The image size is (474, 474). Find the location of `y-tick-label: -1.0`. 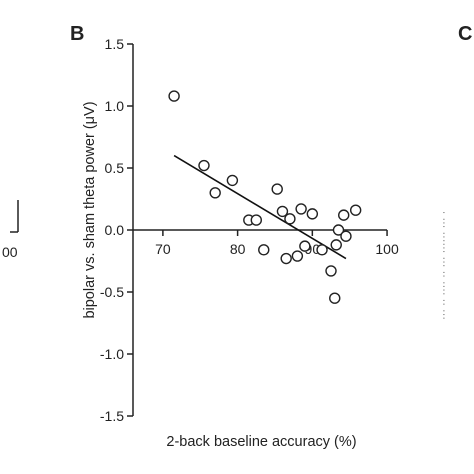

y-tick-label: -1.0 is located at coordinates (112, 354).